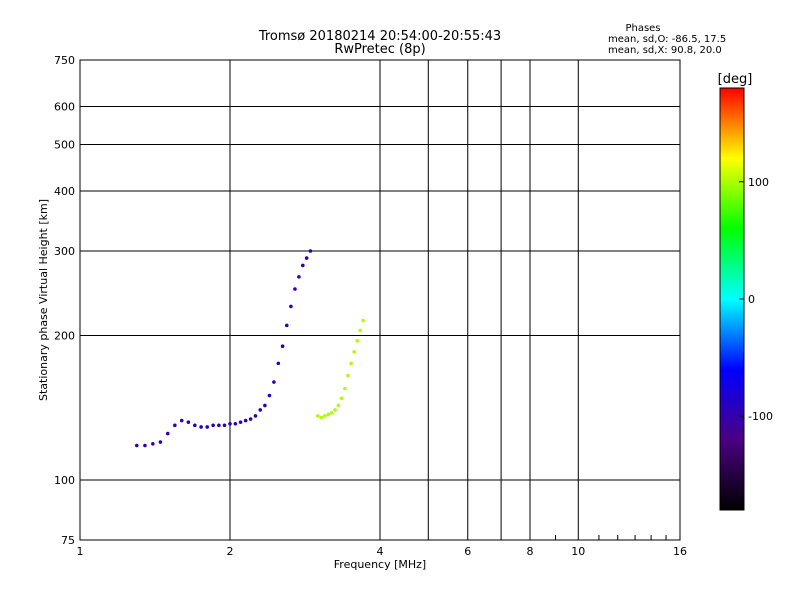 Image resolution: width=800 pixels, height=604 pixels. Describe the element at coordinates (64, 480) in the screenshot. I see `y-tick-label: 100` at that location.